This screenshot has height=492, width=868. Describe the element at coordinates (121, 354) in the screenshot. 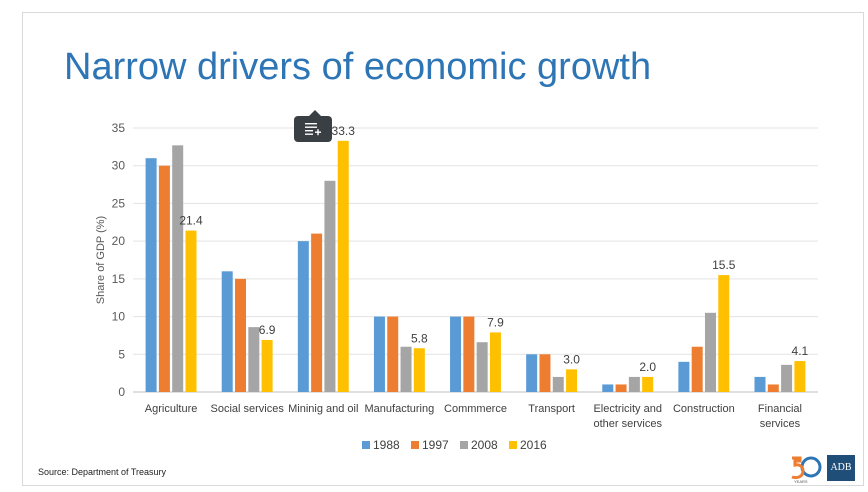

I see `y-tick-label: 5` at that location.